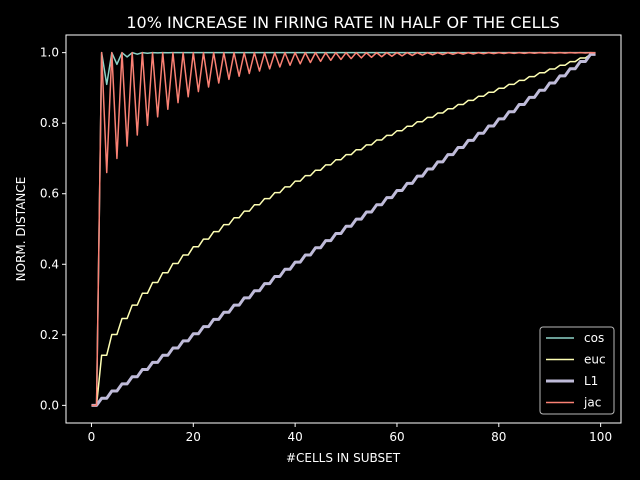 This screenshot has height=480, width=640. What do you see at coordinates (592, 403) in the screenshot?
I see `legend-label-jac: jac` at bounding box center [592, 403].